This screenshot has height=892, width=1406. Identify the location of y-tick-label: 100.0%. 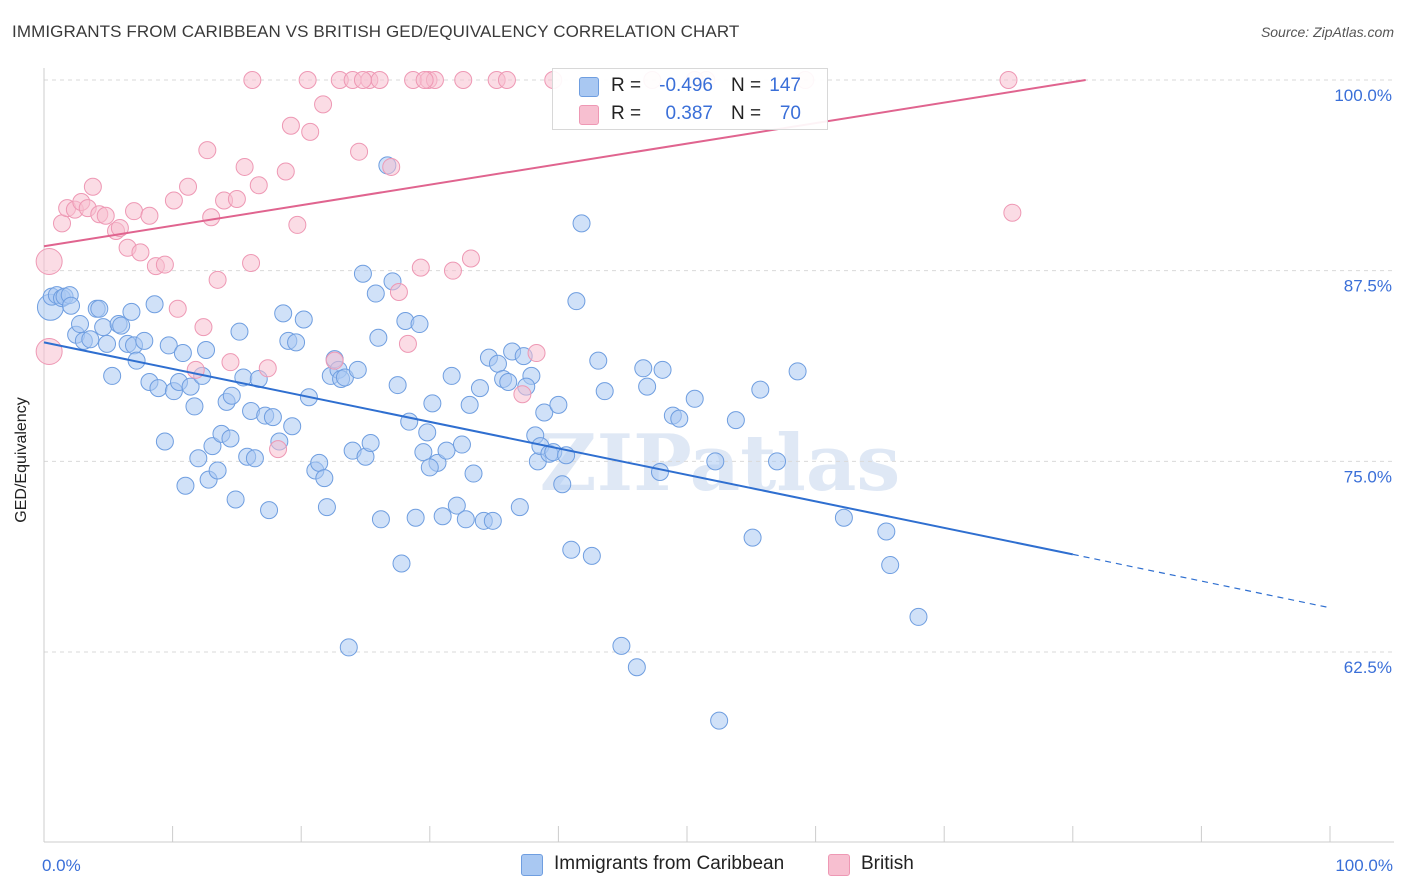
(1363, 95).